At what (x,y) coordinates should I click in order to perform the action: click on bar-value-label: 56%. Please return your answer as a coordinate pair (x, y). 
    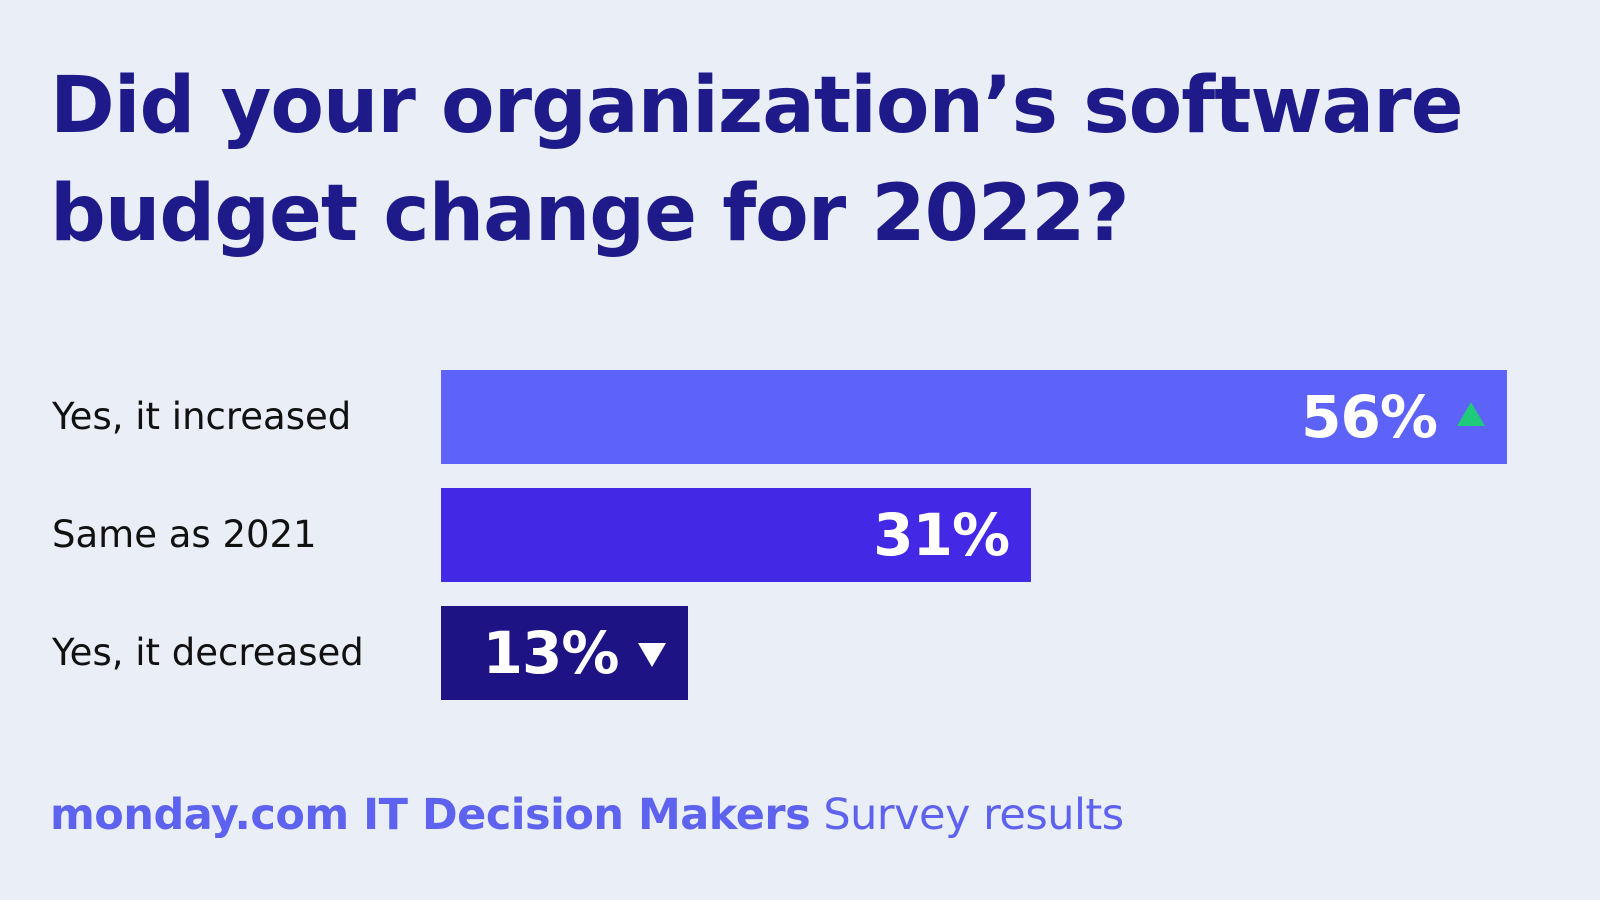
    Looking at the image, I should click on (1369, 417).